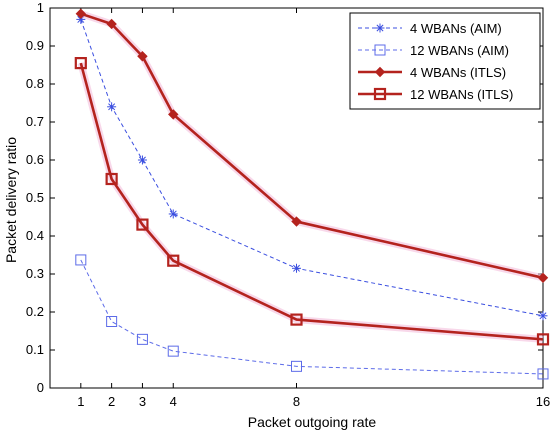  Describe the element at coordinates (35, 349) in the screenshot. I see `y-tick-label: 0.1` at that location.